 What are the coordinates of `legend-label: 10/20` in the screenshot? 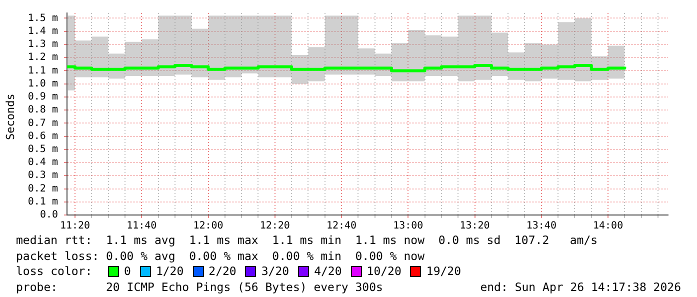 It's located at (384, 272).